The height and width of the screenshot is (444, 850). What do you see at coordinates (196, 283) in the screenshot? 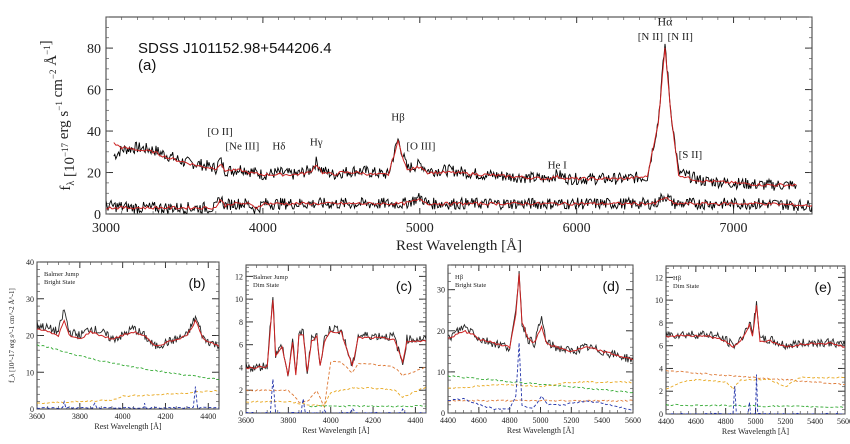
I see `panel-label: (b)` at bounding box center [196, 283].